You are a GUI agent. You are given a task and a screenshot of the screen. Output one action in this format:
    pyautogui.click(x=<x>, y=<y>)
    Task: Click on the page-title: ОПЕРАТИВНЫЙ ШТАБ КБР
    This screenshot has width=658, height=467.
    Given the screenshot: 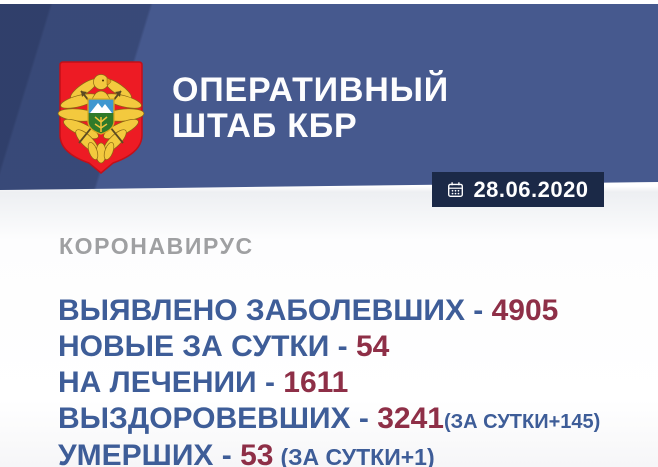 What is the action you would take?
    pyautogui.click(x=310, y=108)
    